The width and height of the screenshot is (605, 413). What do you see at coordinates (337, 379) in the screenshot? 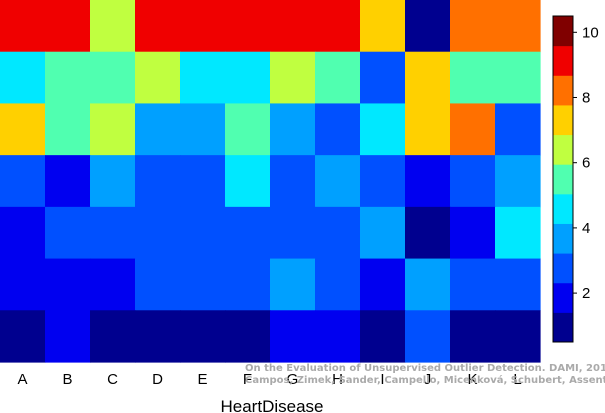
I see `x-tick-label: H` at bounding box center [337, 379].